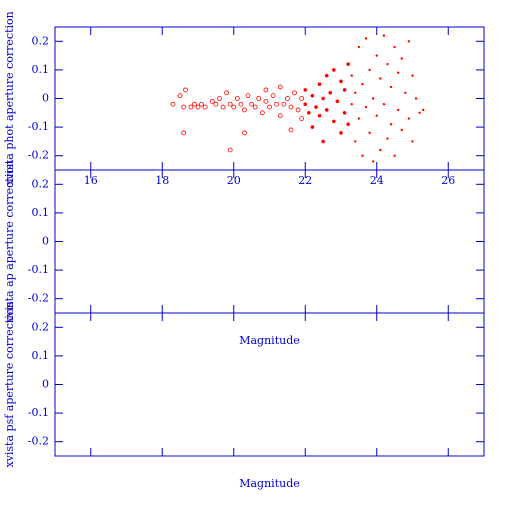  What do you see at coordinates (162, 180) in the screenshot?
I see `x-tick-label: 18` at bounding box center [162, 180].